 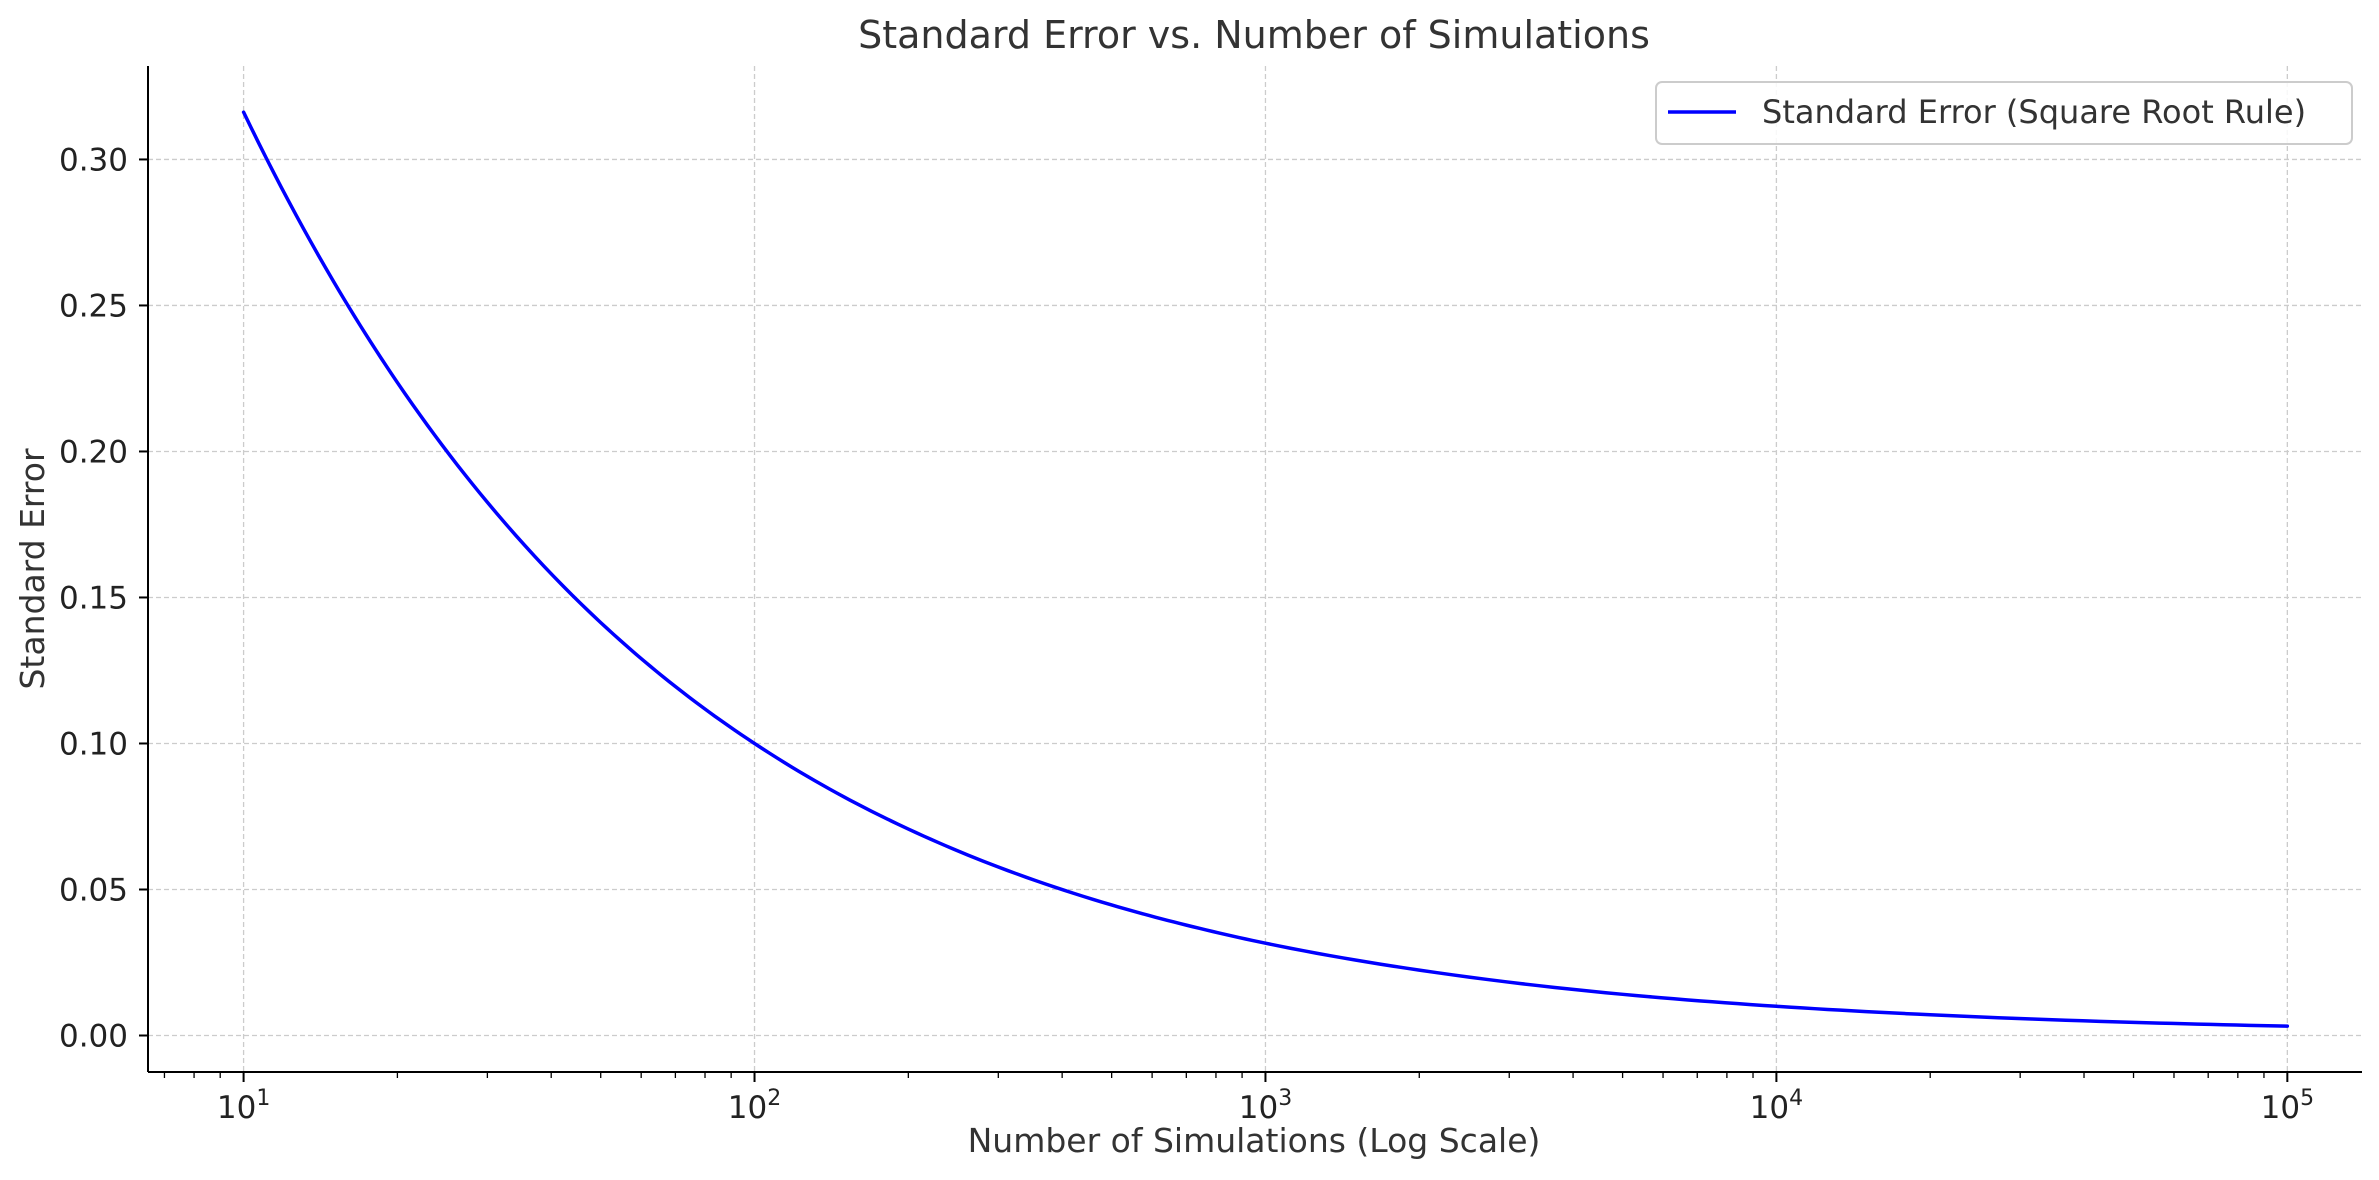 What do you see at coordinates (2034, 112) in the screenshot?
I see `legend-label: Standard Error (Square Root Rule)` at bounding box center [2034, 112].